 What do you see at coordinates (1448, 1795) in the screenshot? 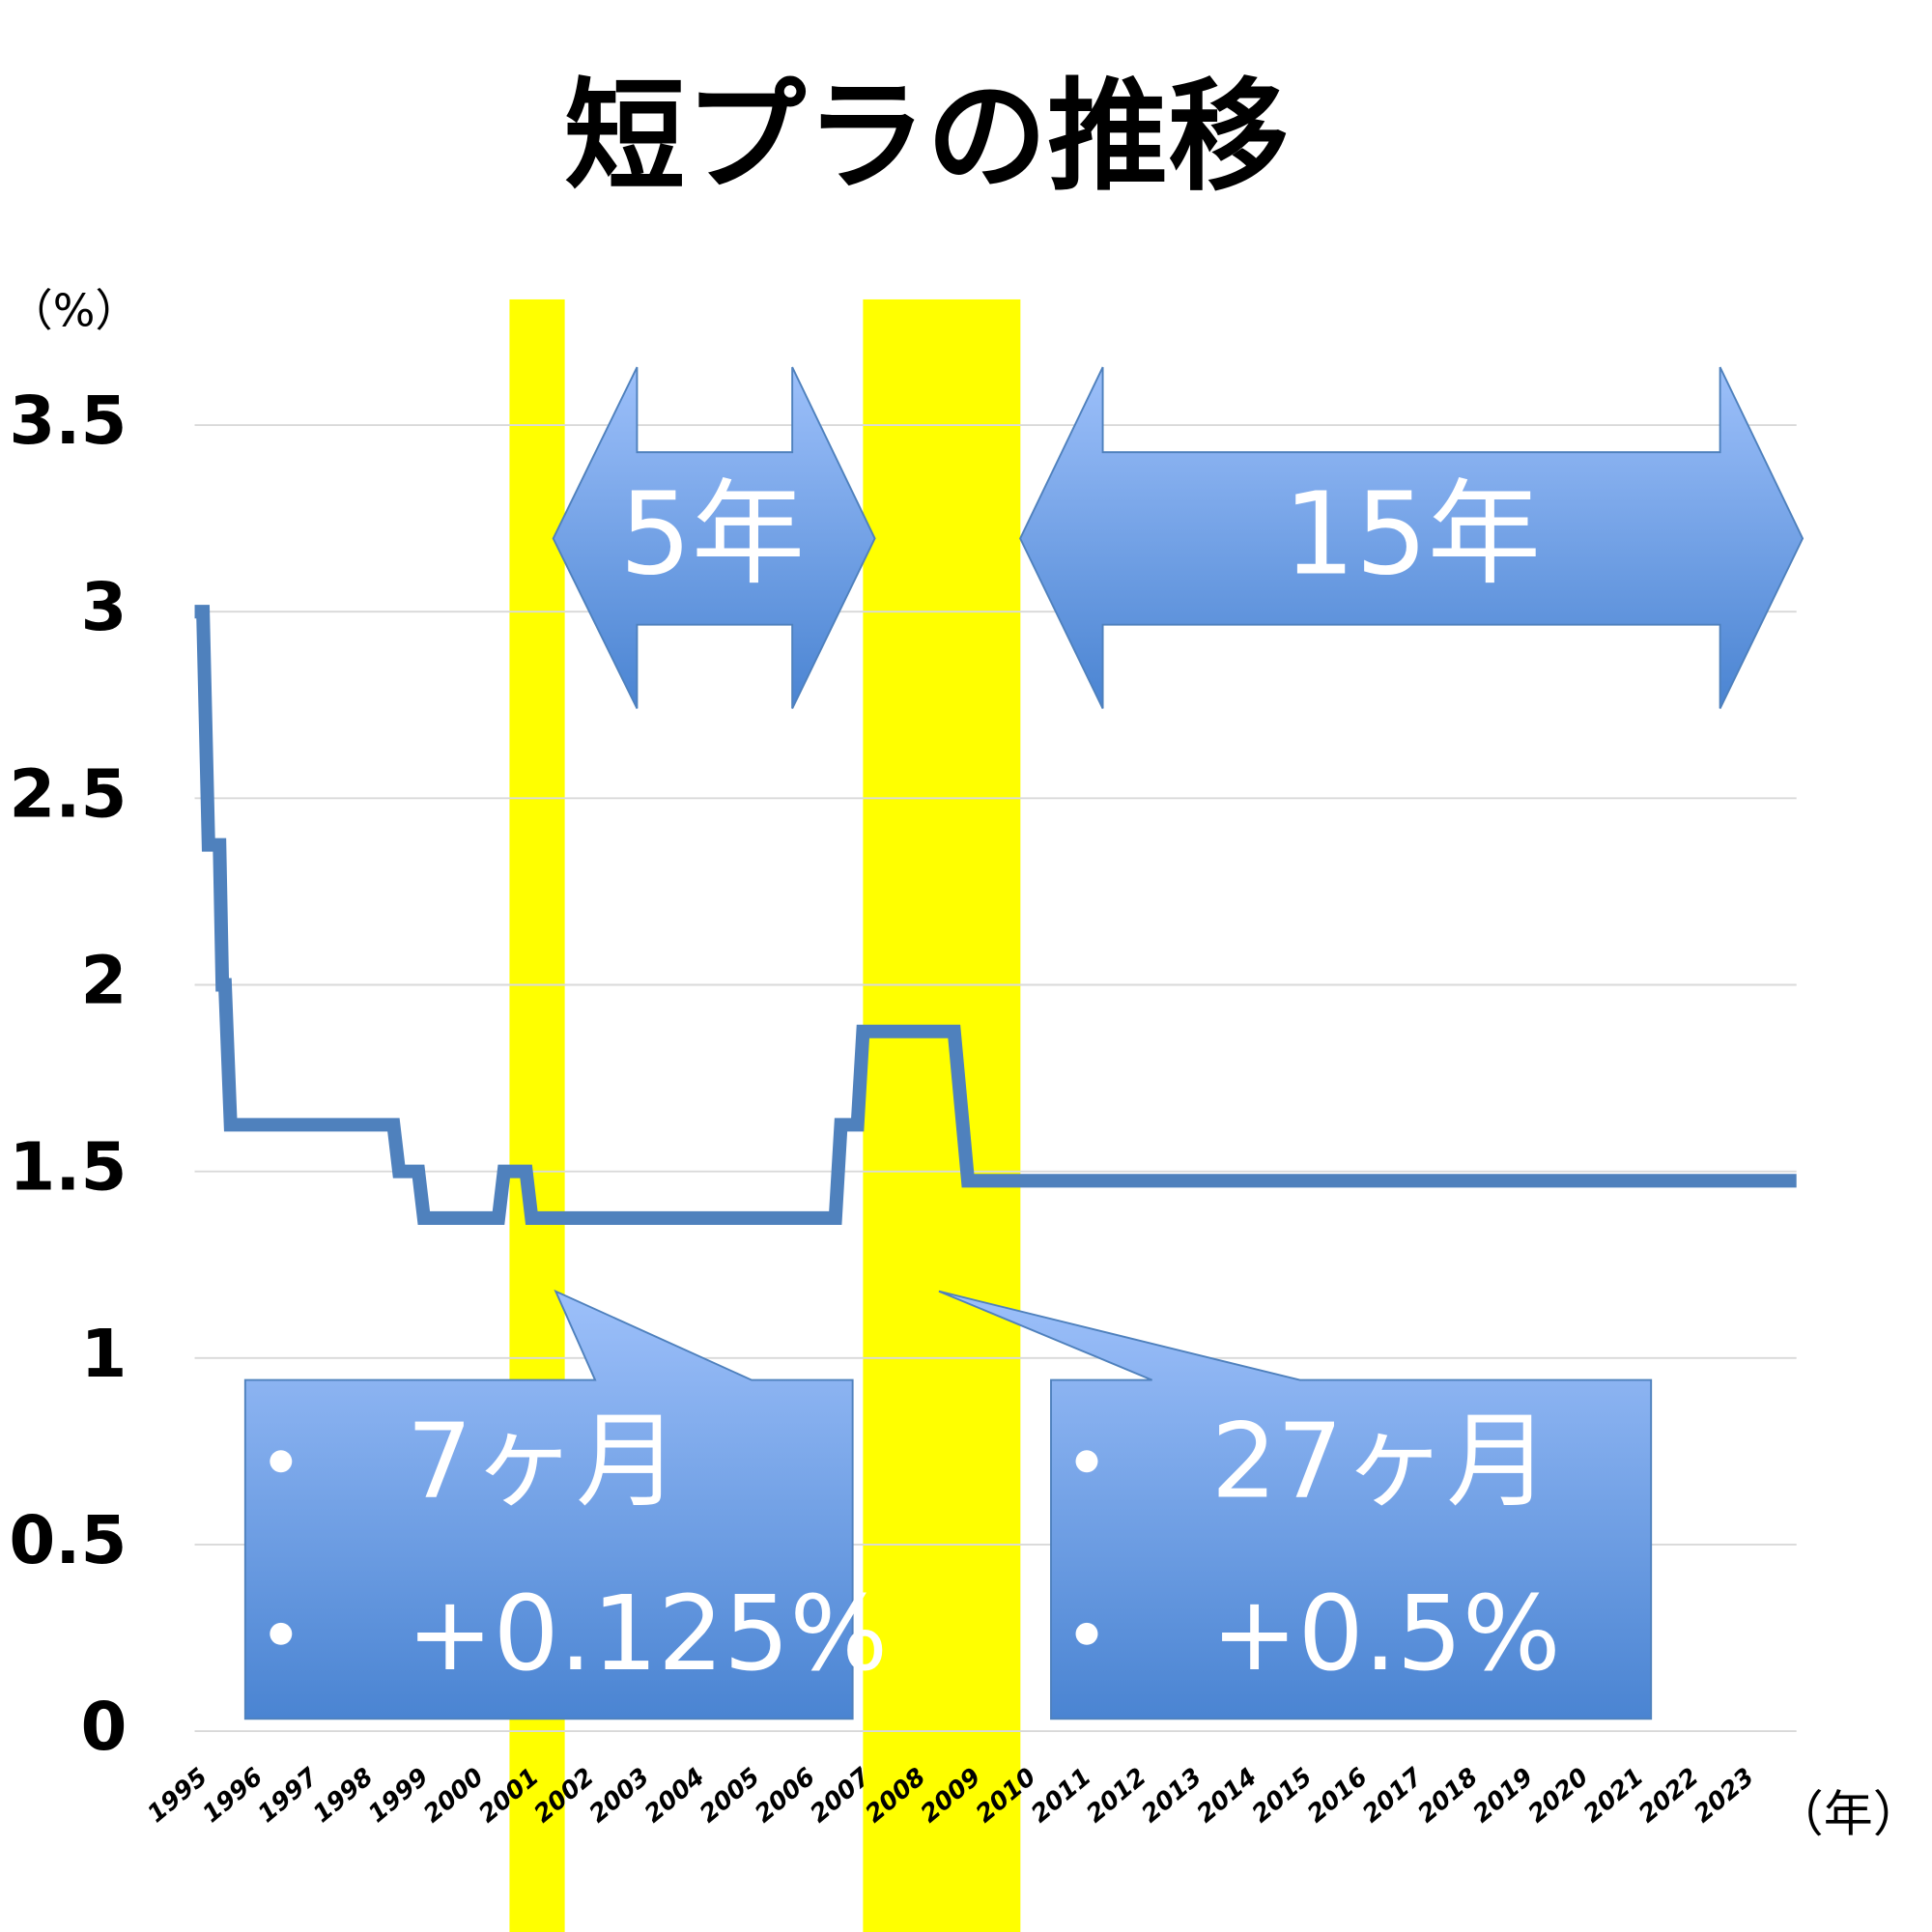
I see `x-tick-label: 2018` at bounding box center [1448, 1795].